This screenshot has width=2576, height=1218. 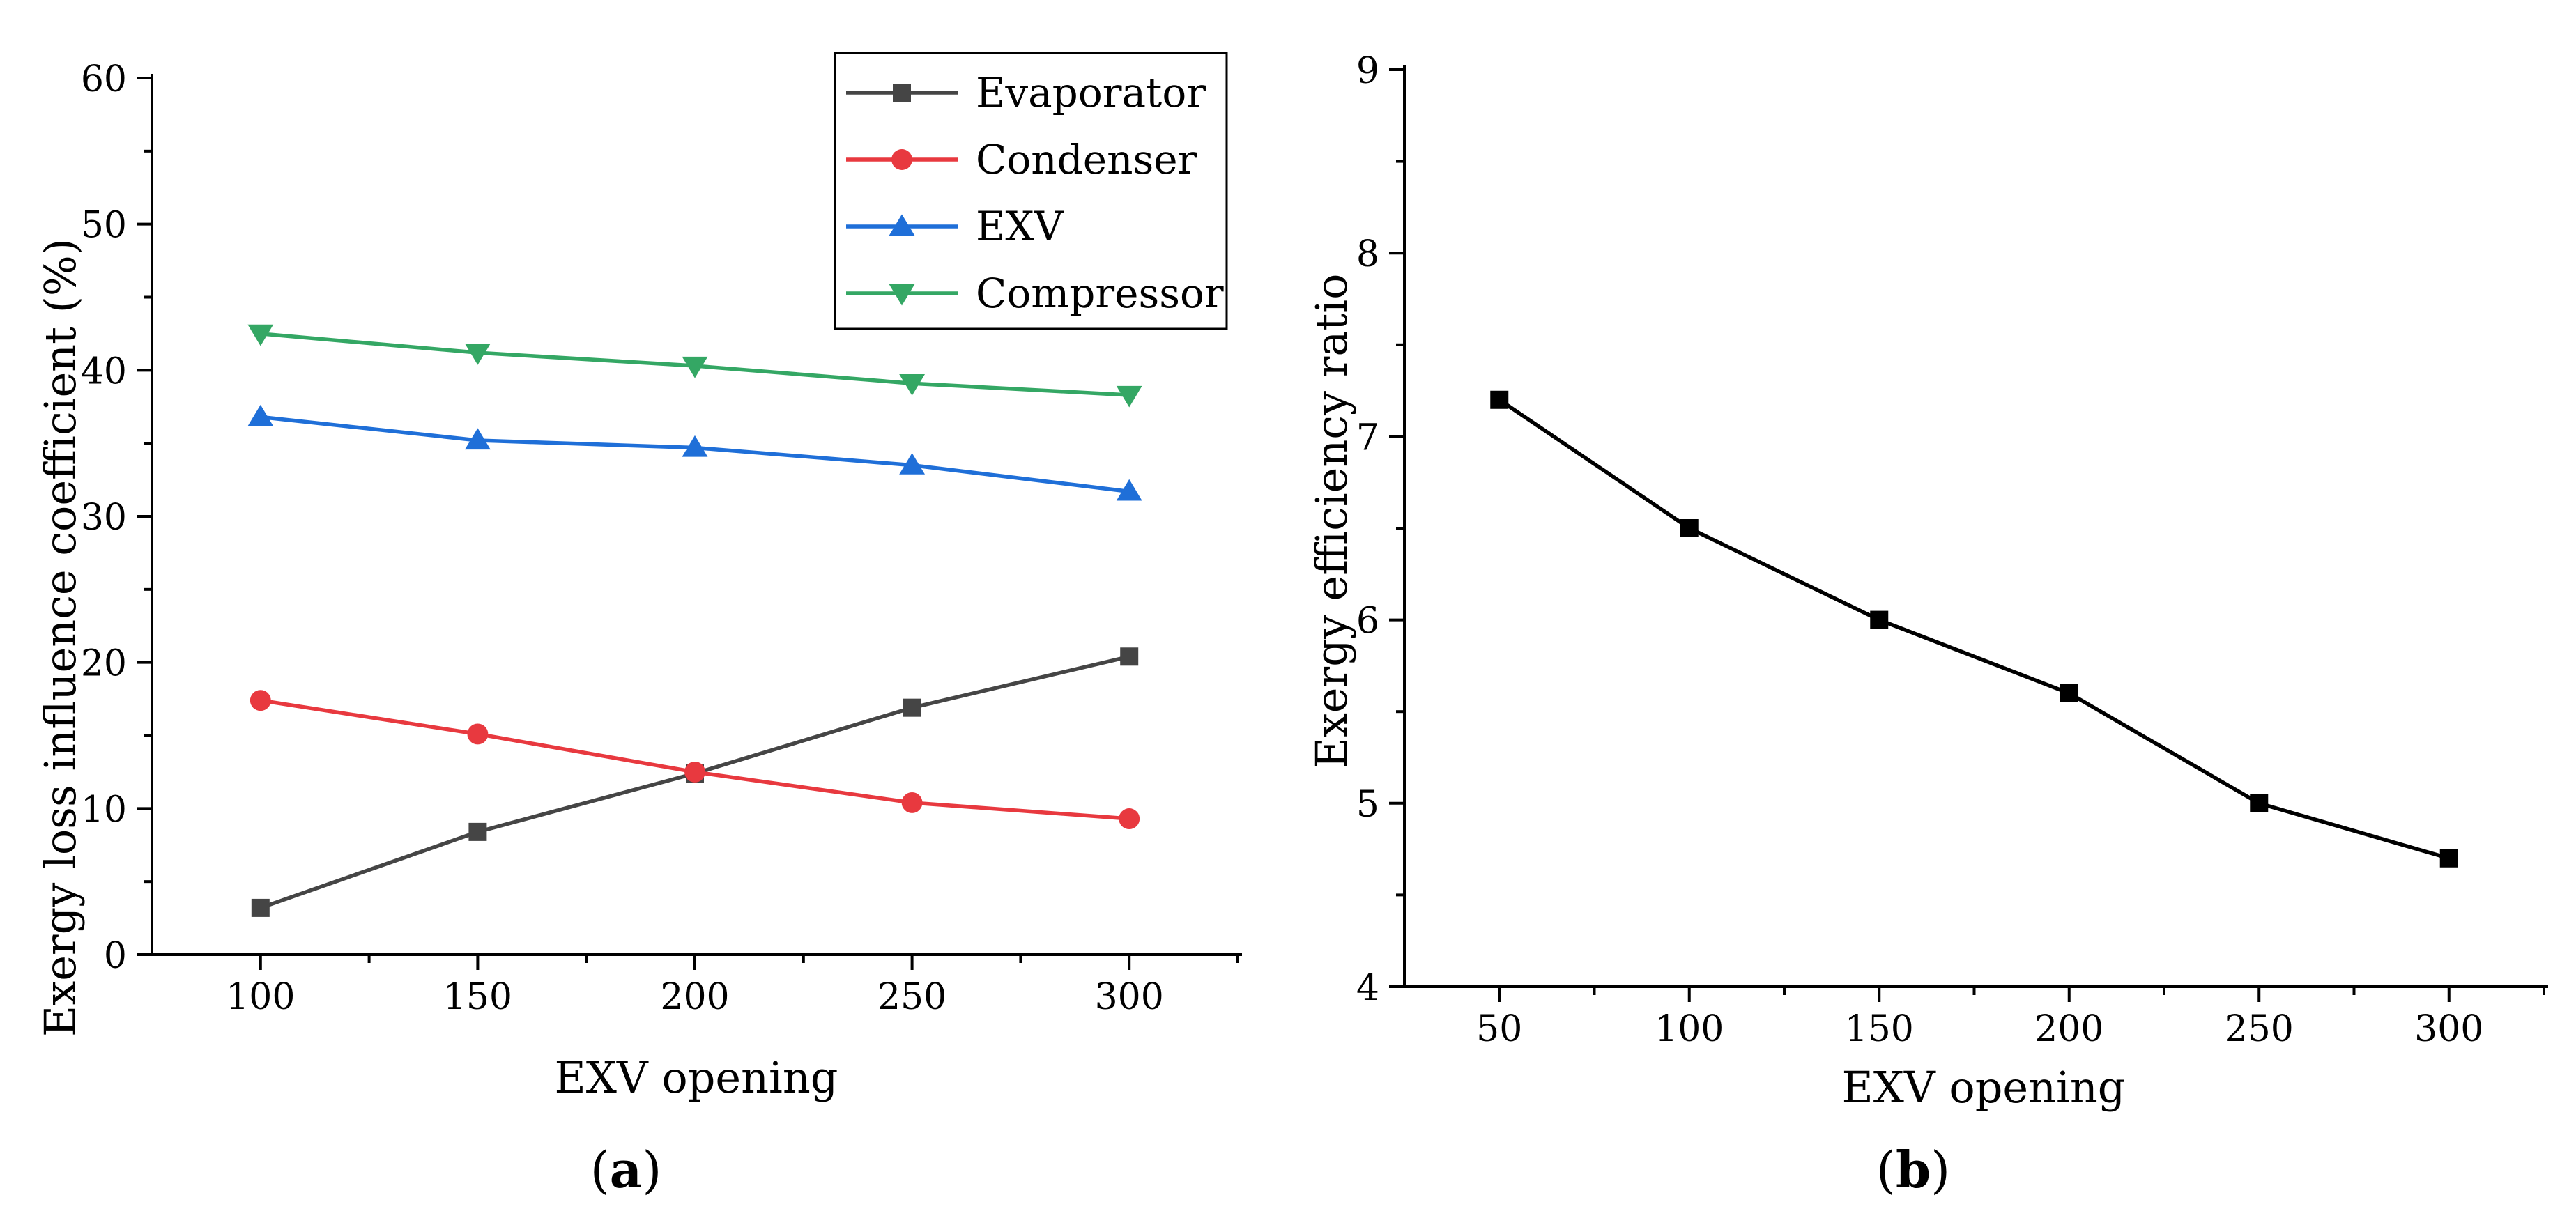 What do you see at coordinates (1331, 521) in the screenshot?
I see `chart-b-ylabel: Exergy efficiency ratio` at bounding box center [1331, 521].